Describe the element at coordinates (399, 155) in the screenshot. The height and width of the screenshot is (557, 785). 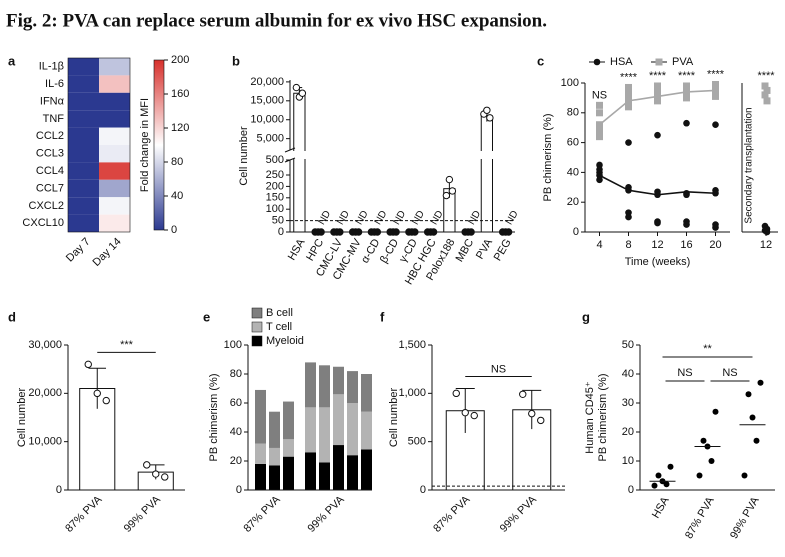
I see `axis-break-gap` at that location.